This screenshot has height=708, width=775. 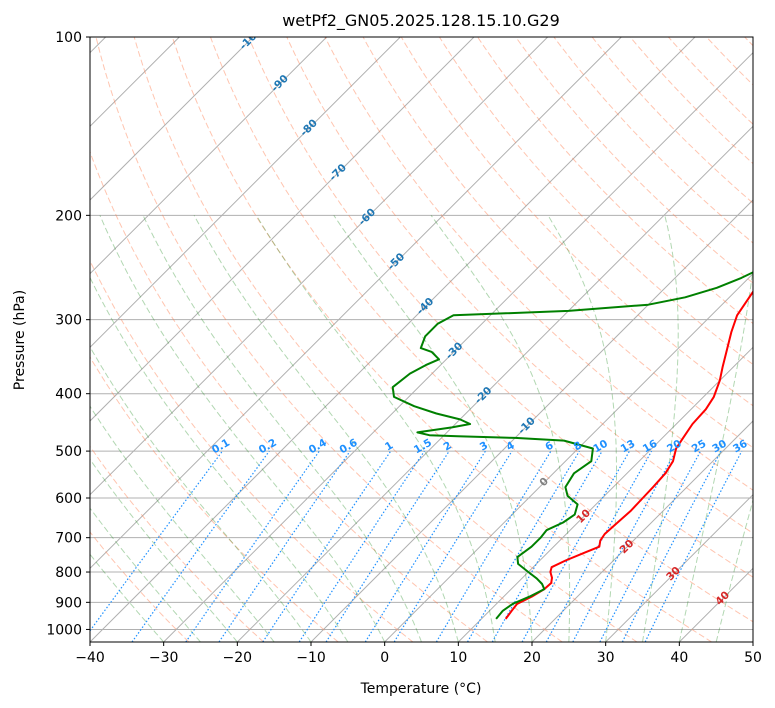 I want to click on x-tick-label: −30, so click(x=164, y=658).